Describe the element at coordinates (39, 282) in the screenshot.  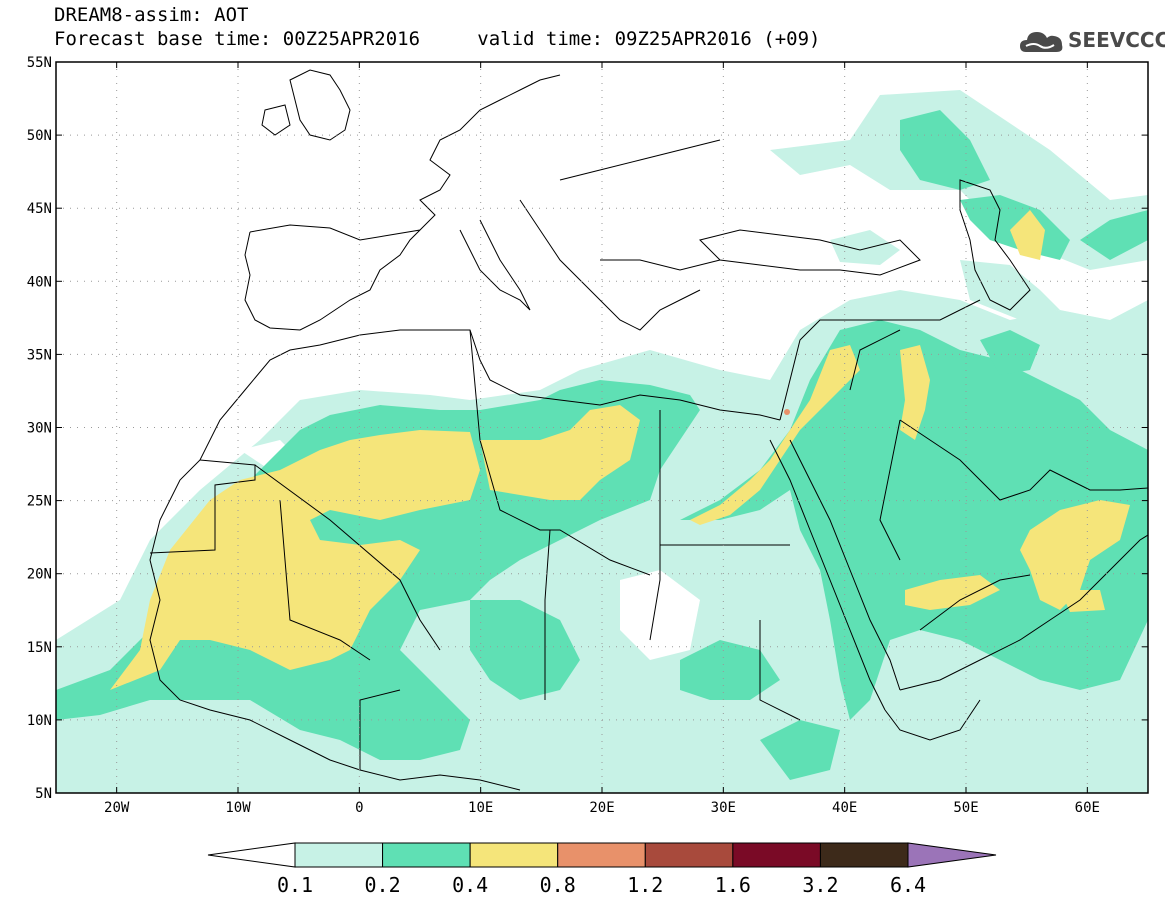
I see `lat-tick-label: 40N` at that location.